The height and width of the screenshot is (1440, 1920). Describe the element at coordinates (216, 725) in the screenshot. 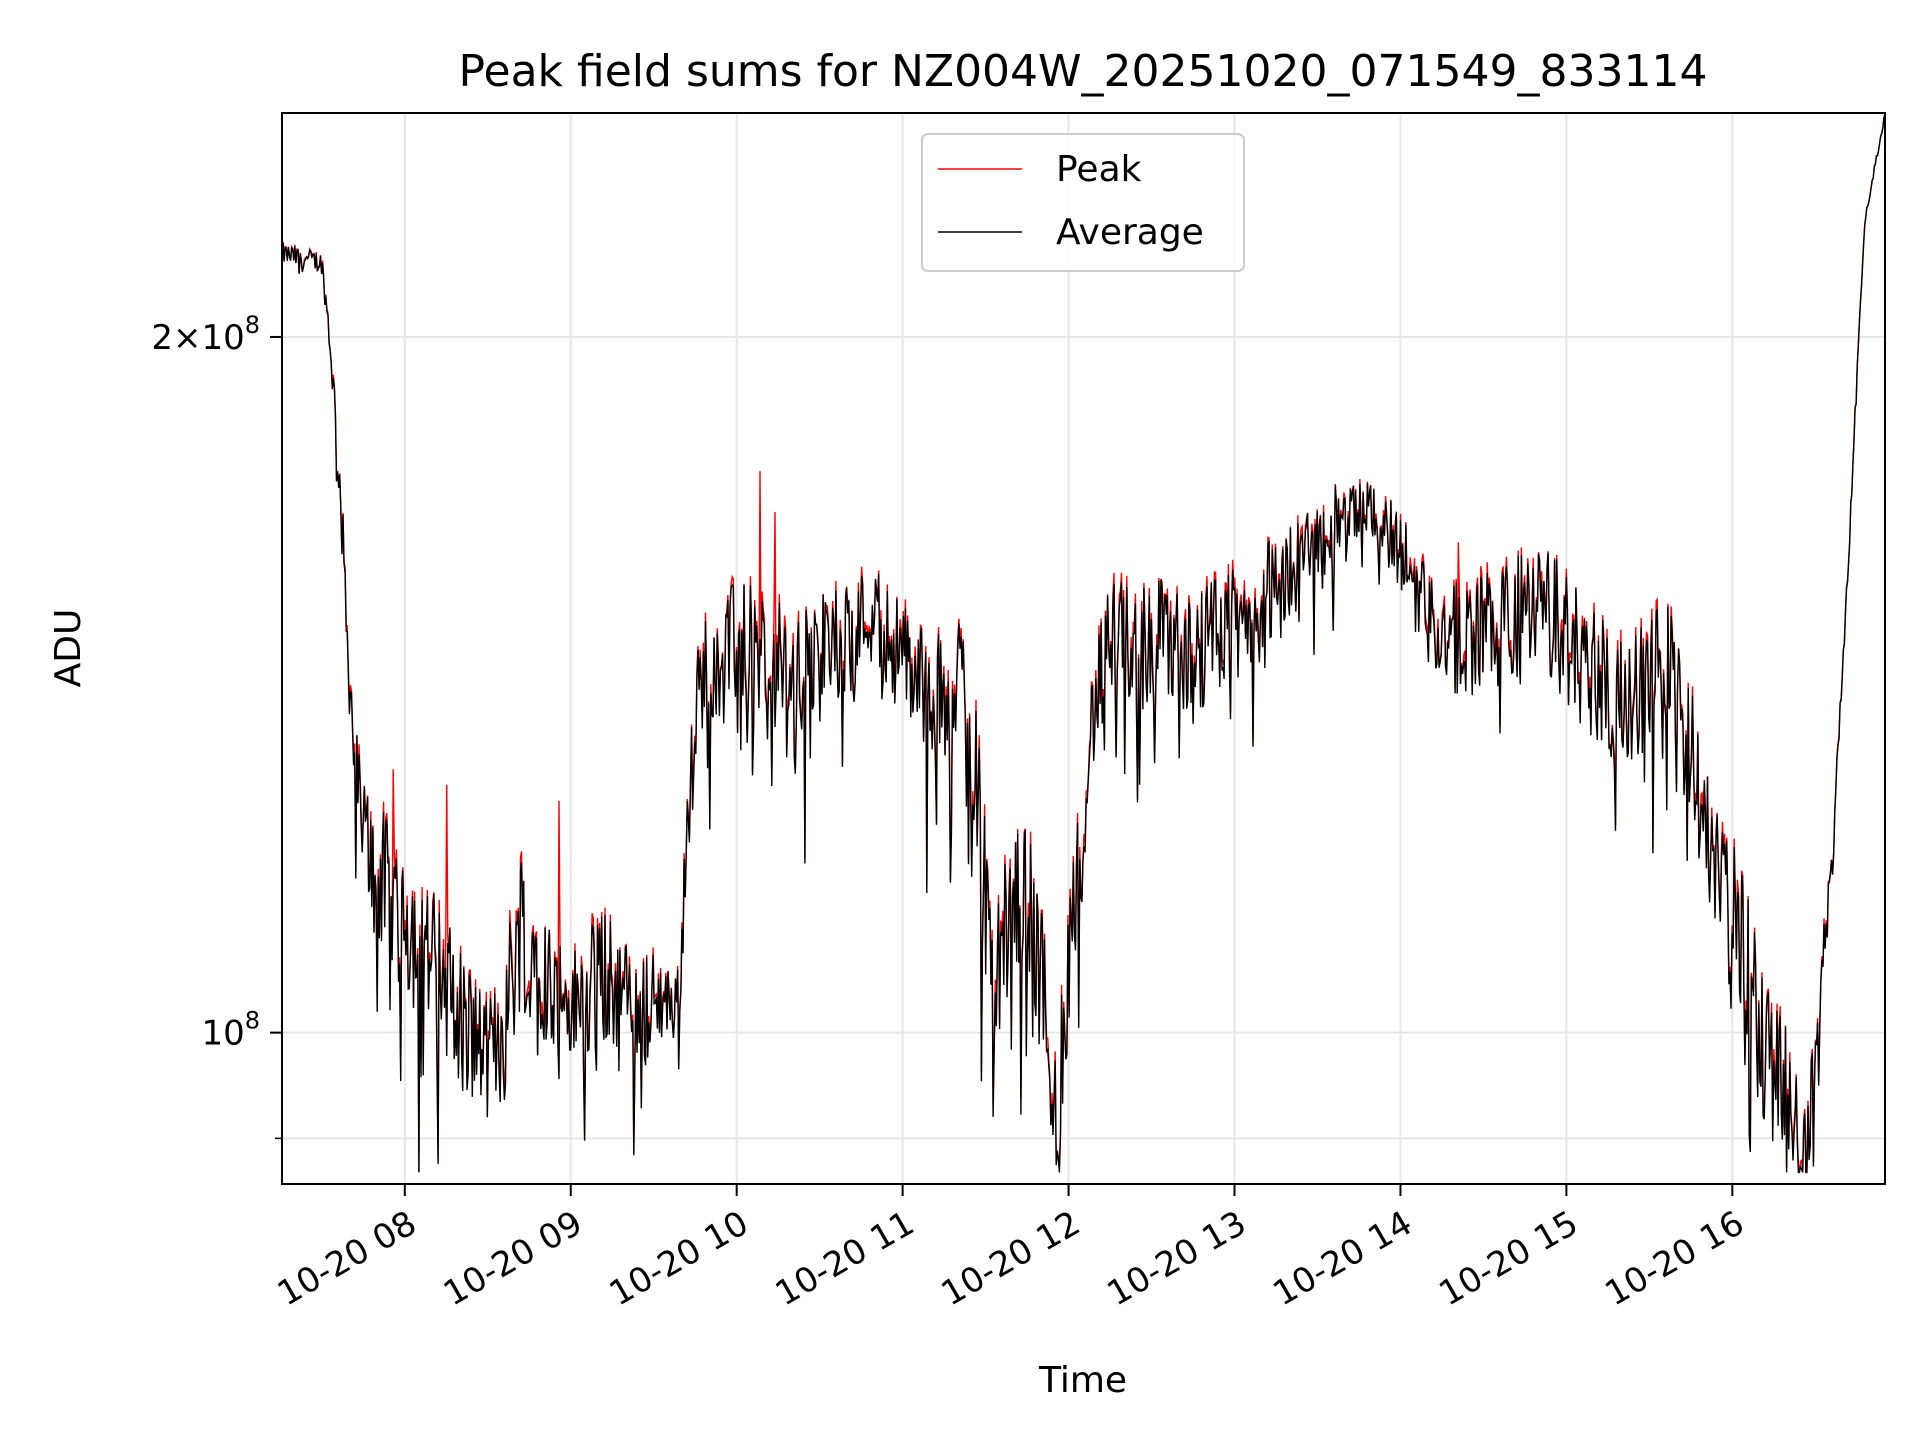

I see `y-axis-ticks: 2×108 108` at that location.